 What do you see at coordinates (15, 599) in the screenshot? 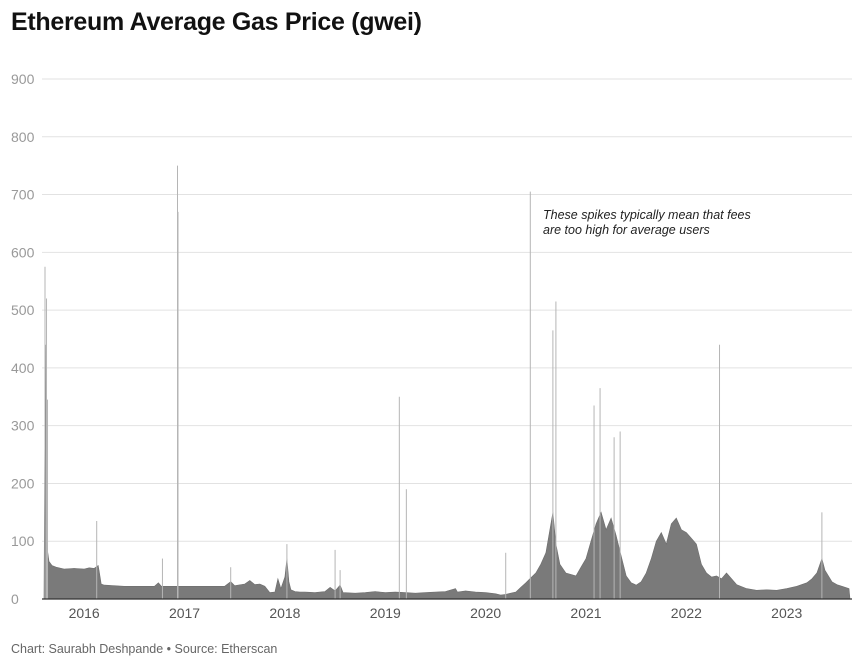
I see `y-tick-label-0: 0` at bounding box center [15, 599].